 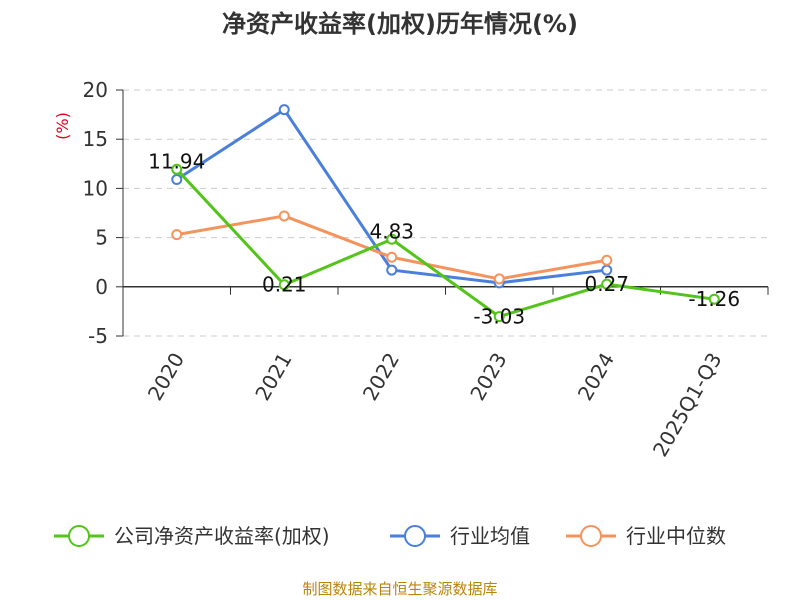 What do you see at coordinates (62, 126) in the screenshot?
I see `y-axis-unit: (%)` at bounding box center [62, 126].